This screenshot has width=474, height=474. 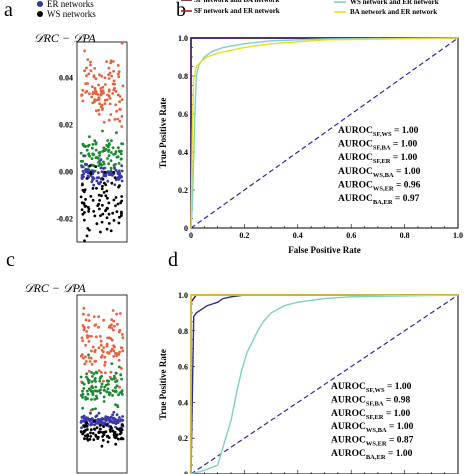 What do you see at coordinates (393, 12) in the screenshot?
I see `legend-label-3: BA network and ER network` at bounding box center [393, 12].